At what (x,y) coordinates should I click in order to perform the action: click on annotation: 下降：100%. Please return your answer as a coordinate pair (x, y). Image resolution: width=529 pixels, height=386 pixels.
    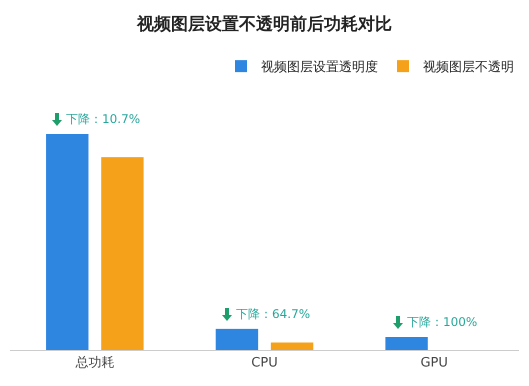
    Looking at the image, I should click on (442, 322).